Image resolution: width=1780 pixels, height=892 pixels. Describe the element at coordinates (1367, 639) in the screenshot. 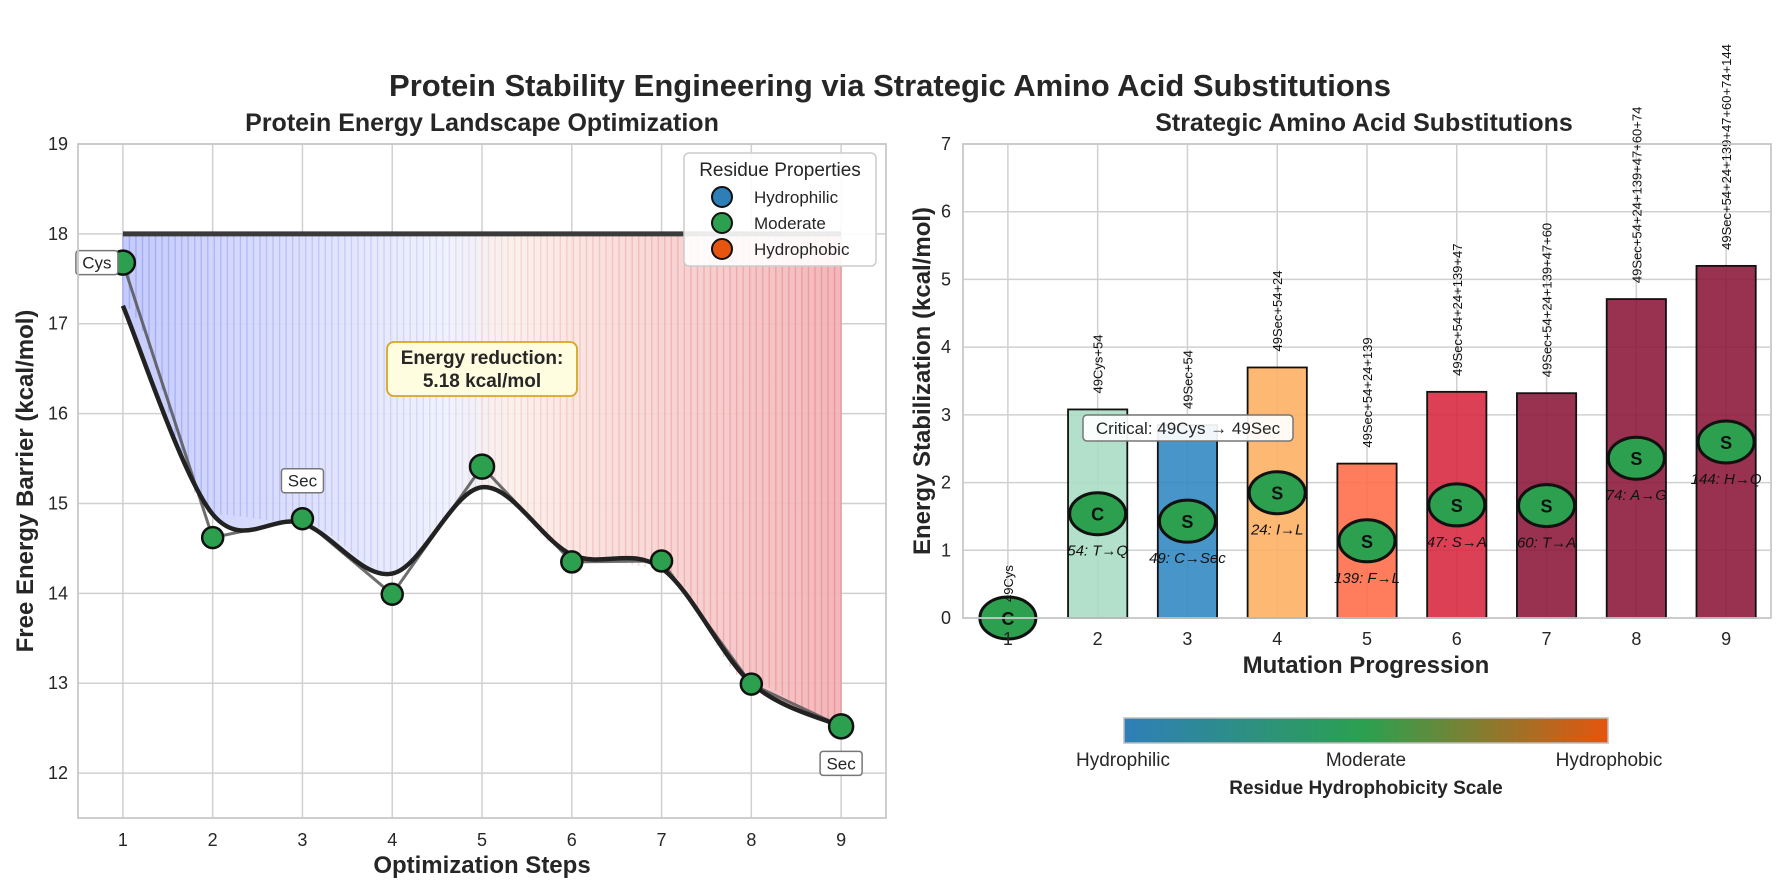

I see `right-x-tick-label: 5` at that location.